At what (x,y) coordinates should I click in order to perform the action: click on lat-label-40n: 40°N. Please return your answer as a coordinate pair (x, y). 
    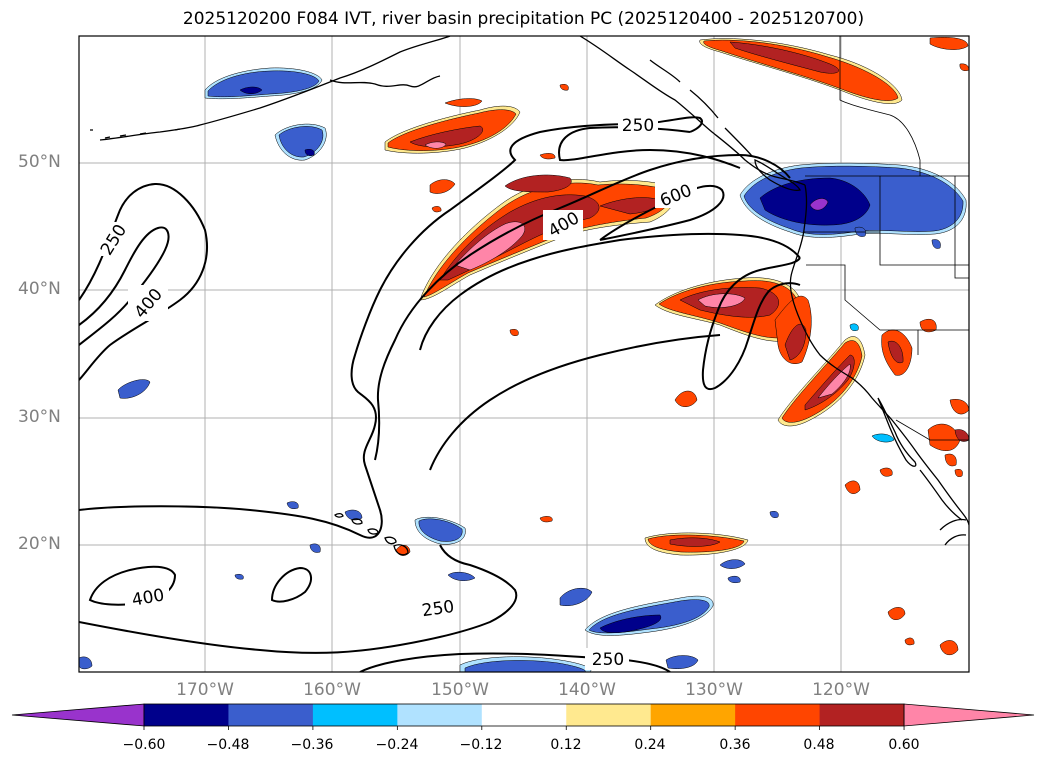
    Looking at the image, I should click on (39, 289).